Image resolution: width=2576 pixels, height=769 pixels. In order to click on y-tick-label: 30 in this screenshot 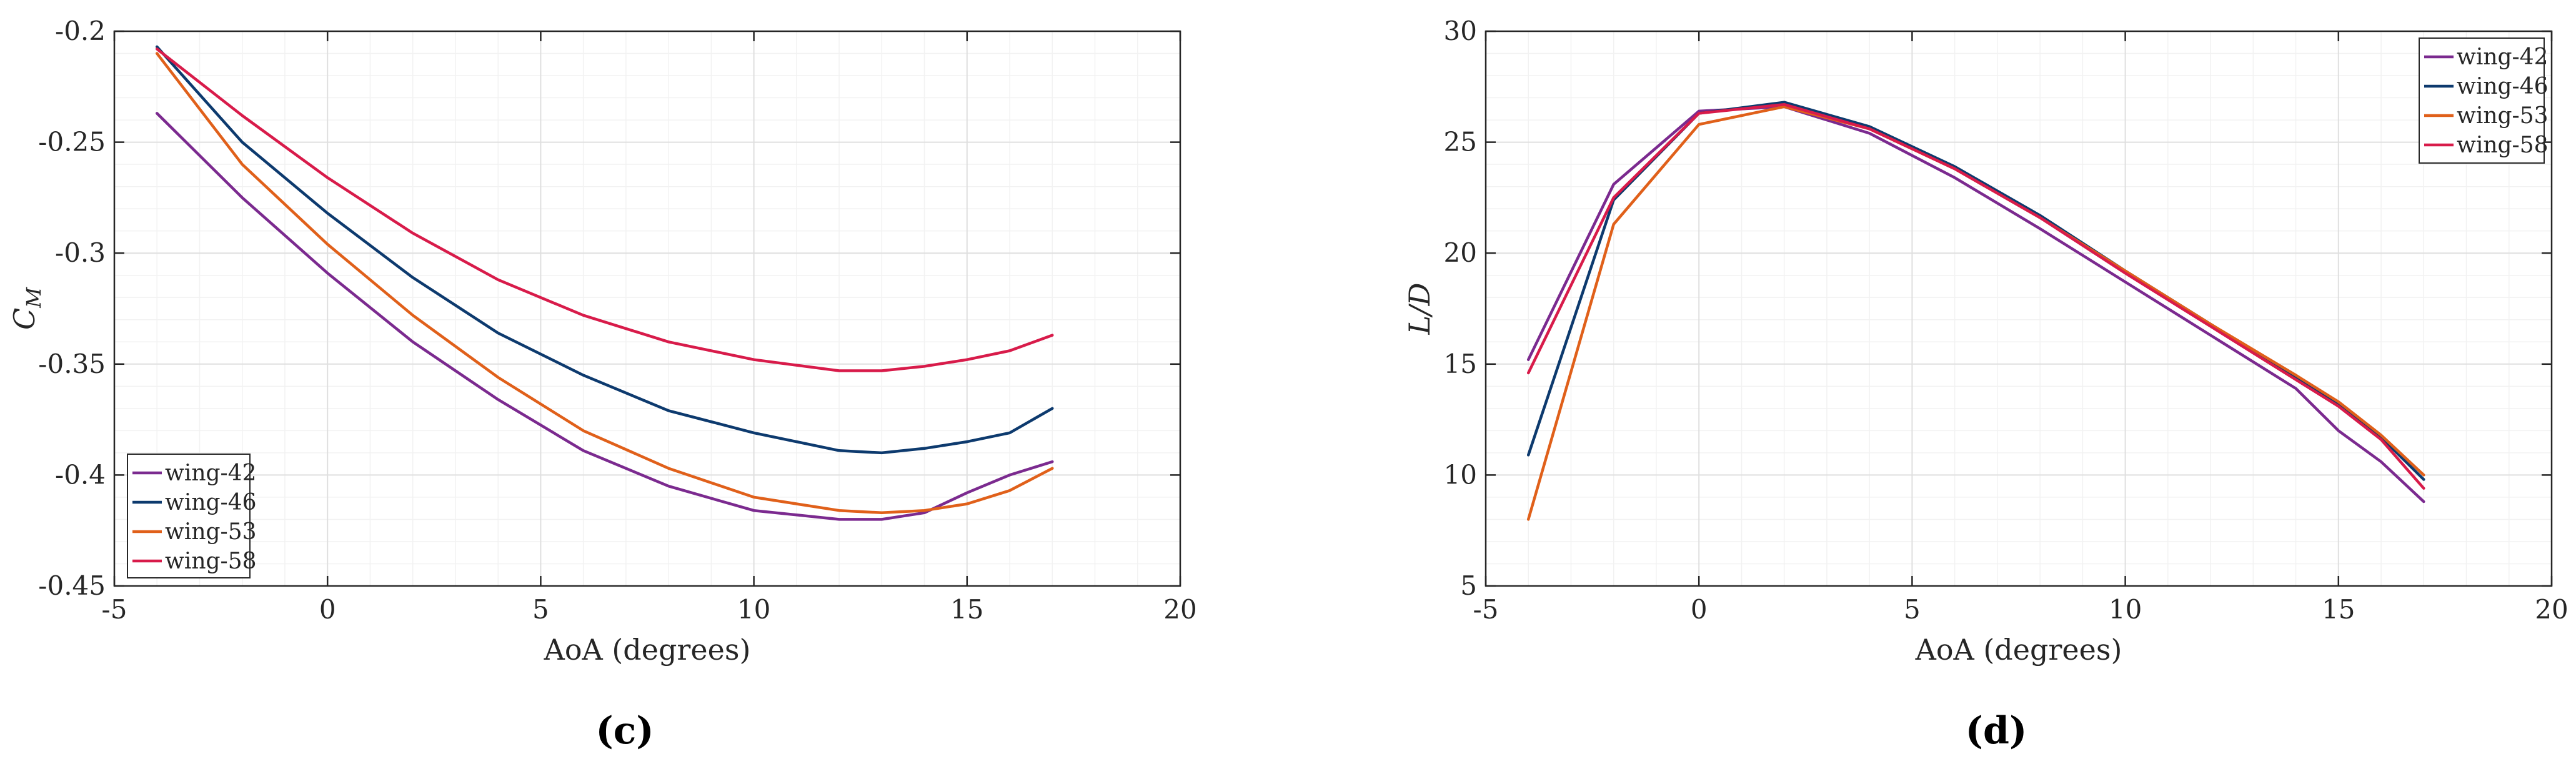, I will do `click(1460, 31)`.